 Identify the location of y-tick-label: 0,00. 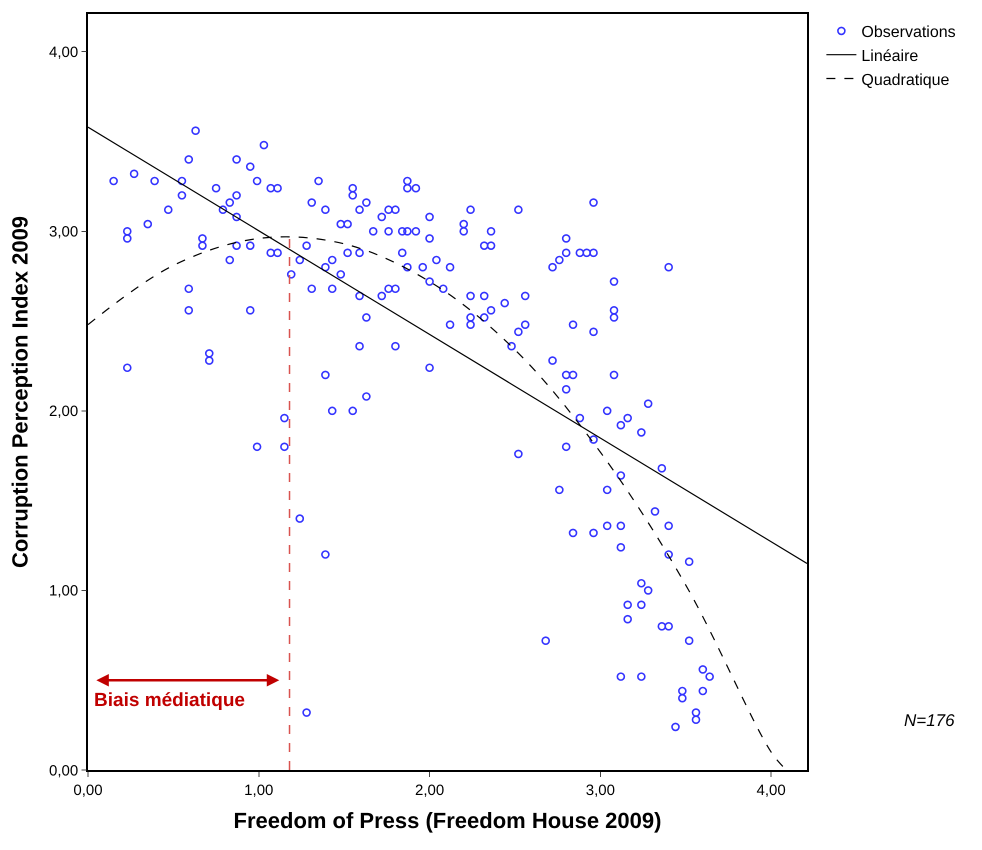
(63, 771).